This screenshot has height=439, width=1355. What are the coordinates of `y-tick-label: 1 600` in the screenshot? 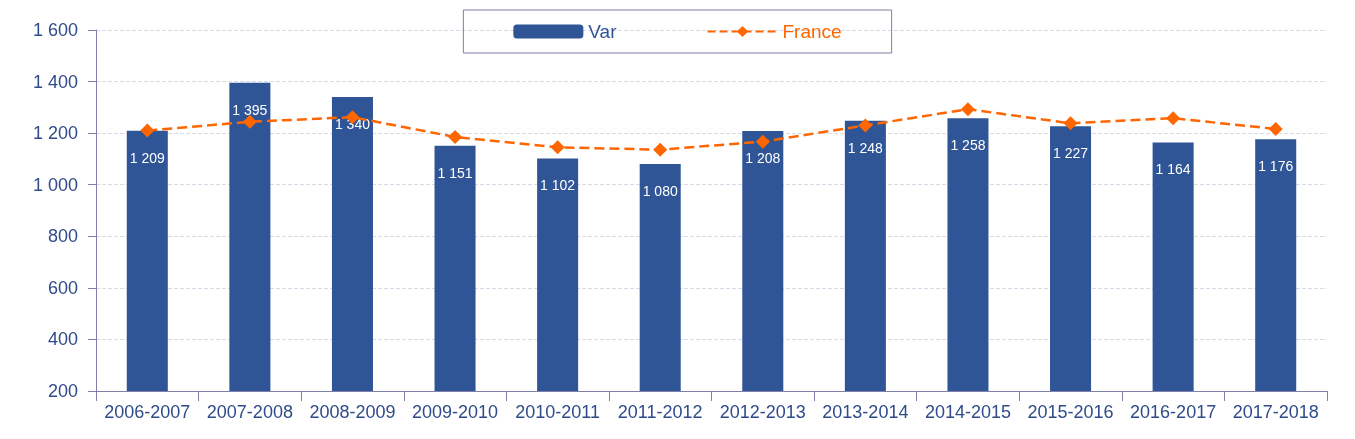 It's located at (55, 30).